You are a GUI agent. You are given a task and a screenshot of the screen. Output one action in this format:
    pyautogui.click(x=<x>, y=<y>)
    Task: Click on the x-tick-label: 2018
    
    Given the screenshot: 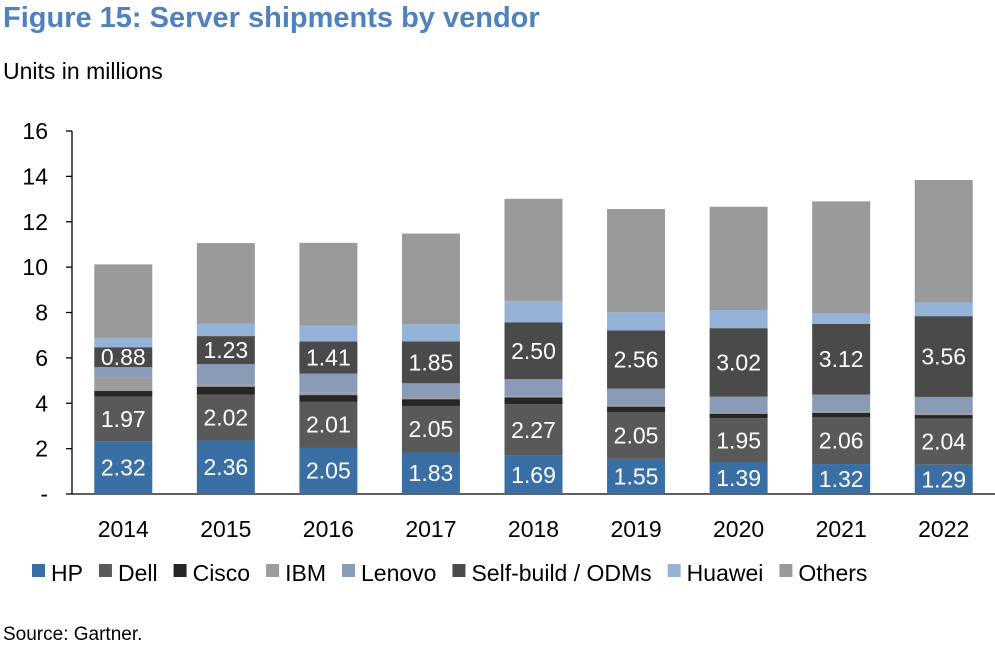 What is the action you would take?
    pyautogui.click(x=533, y=529)
    